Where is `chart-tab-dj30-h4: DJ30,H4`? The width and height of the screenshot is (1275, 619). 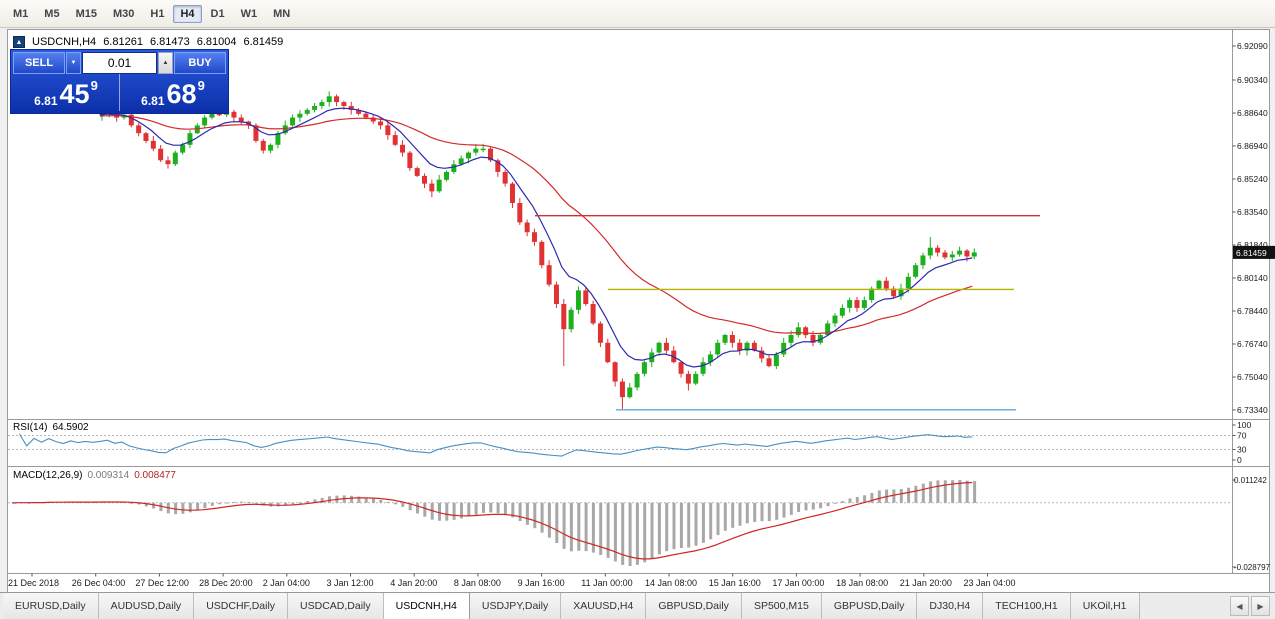
chart-tab-dj30-h4: DJ30,H4 is located at coordinates (950, 606).